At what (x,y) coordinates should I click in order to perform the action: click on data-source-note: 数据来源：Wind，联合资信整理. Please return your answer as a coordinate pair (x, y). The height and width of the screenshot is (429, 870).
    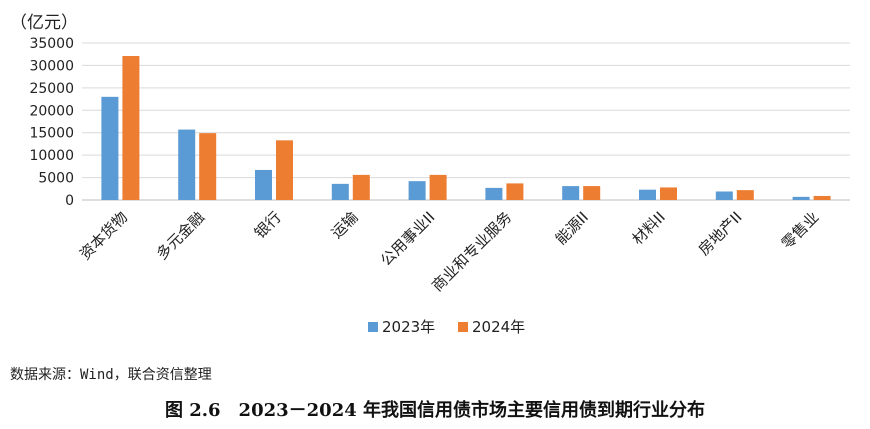
    Looking at the image, I should click on (111, 375).